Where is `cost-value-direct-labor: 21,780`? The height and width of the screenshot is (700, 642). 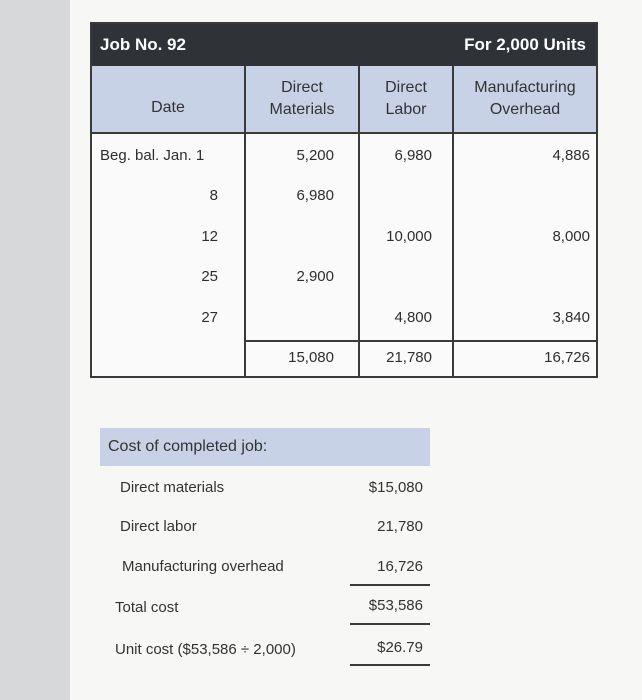 cost-value-direct-labor: 21,780 is located at coordinates (400, 526).